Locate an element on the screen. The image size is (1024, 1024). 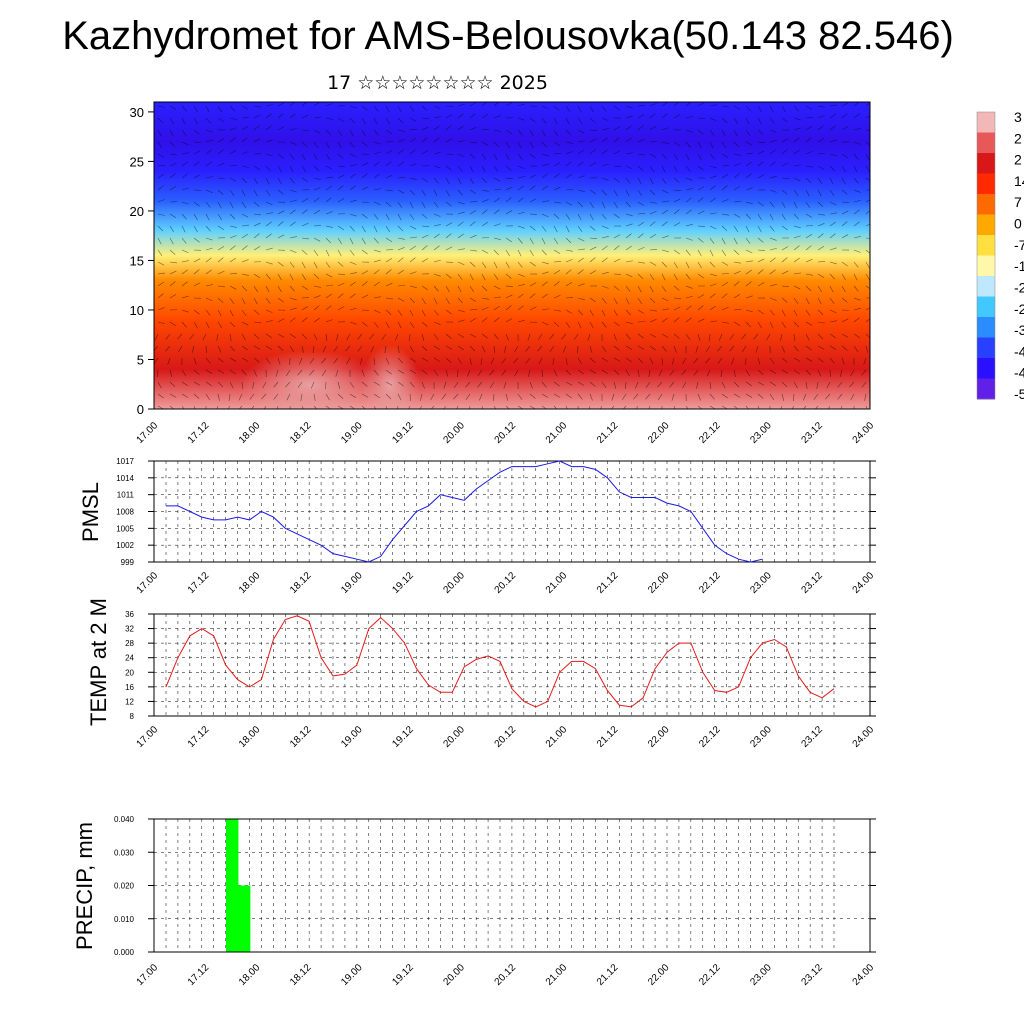
x-tick-label: 17.12 is located at coordinates (199, 975).